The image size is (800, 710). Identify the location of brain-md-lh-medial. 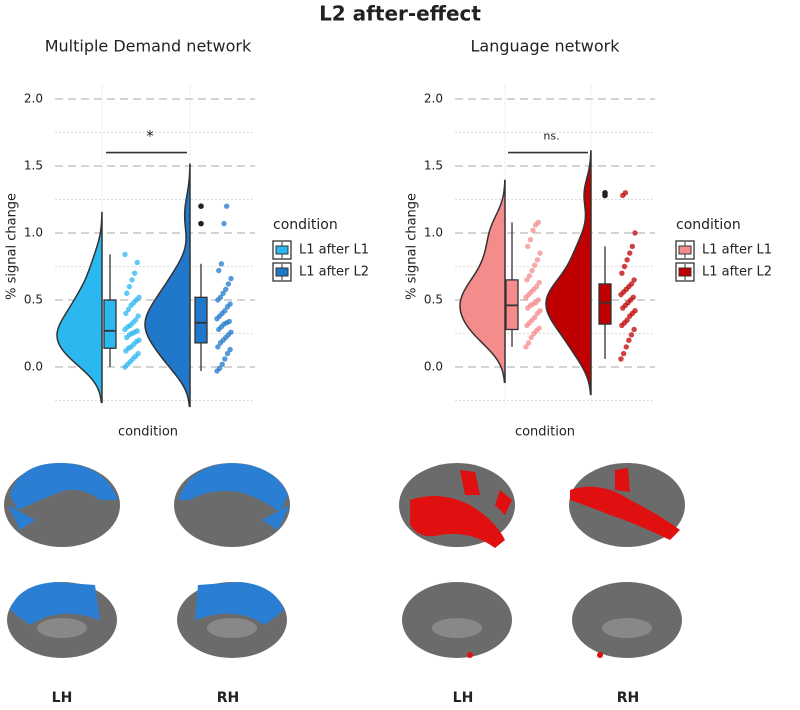
(62, 620).